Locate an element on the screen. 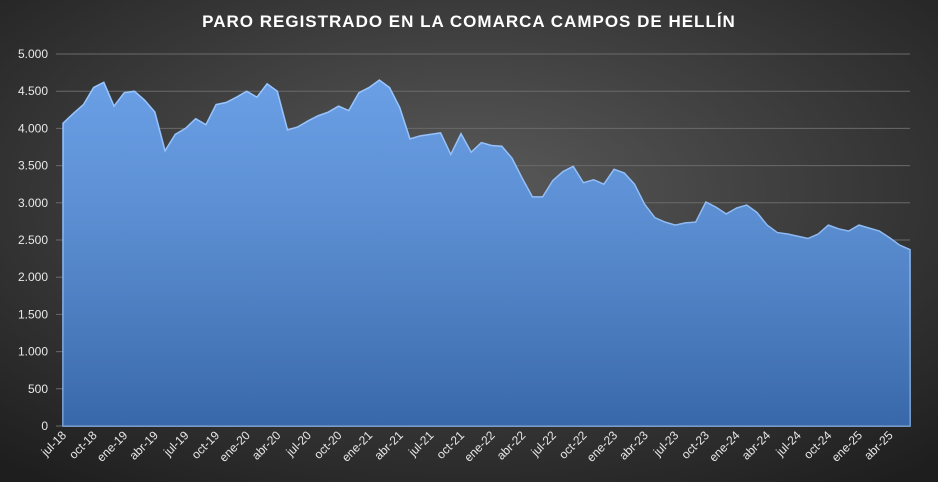 This screenshot has width=938, height=482. y-tick-label: 3.000 is located at coordinates (33, 203).